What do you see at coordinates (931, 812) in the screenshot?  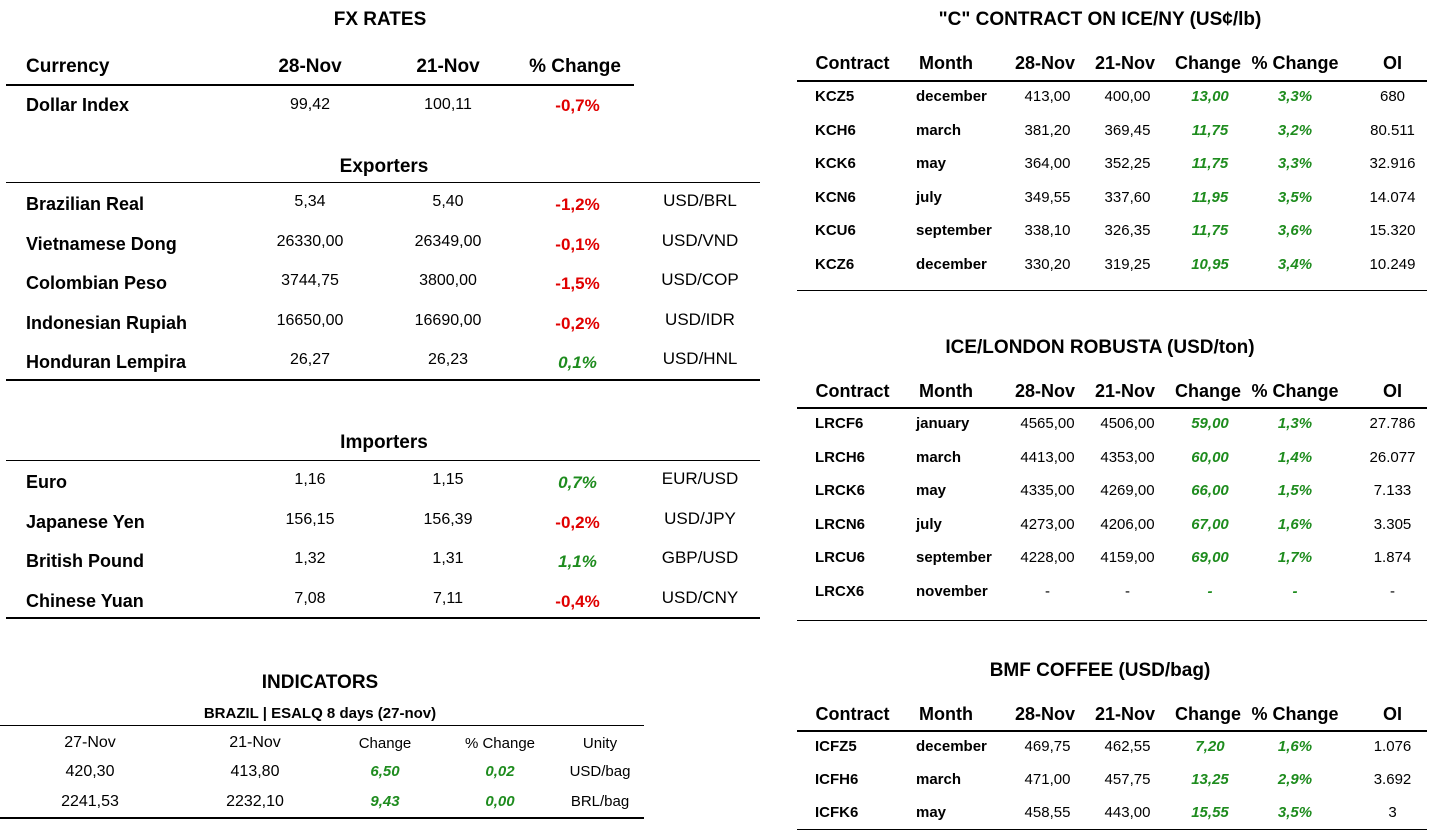 I see `bmf-row-month: may` at bounding box center [931, 812].